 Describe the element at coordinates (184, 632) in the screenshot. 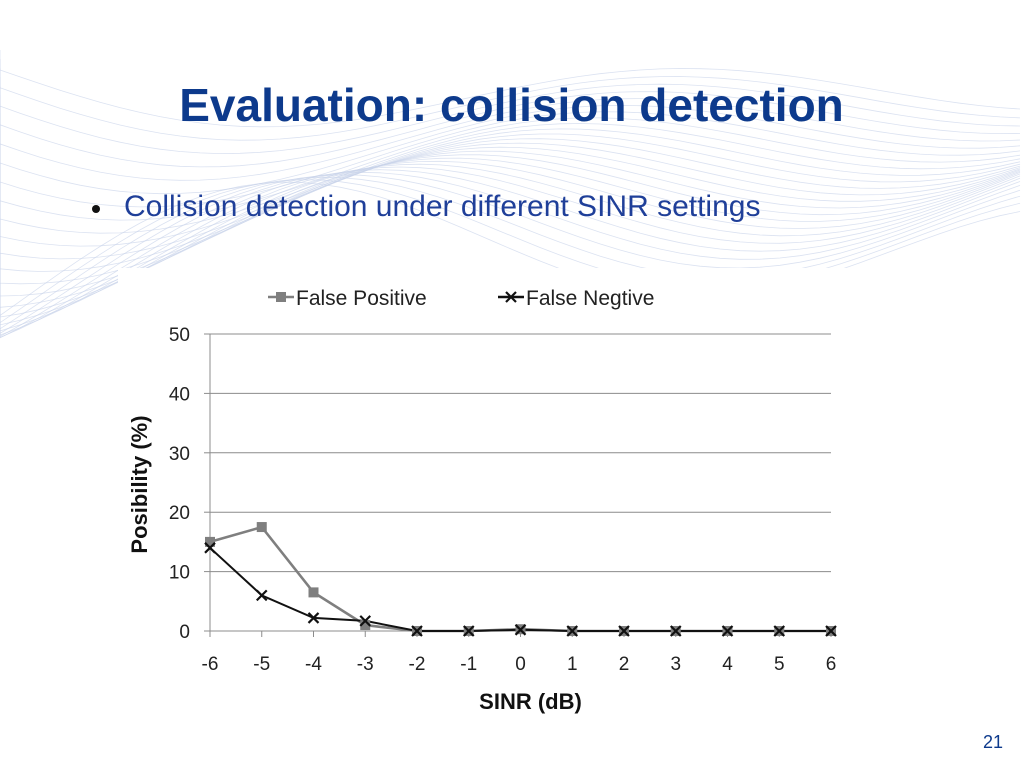

I see `y-tick-label: 0` at that location.